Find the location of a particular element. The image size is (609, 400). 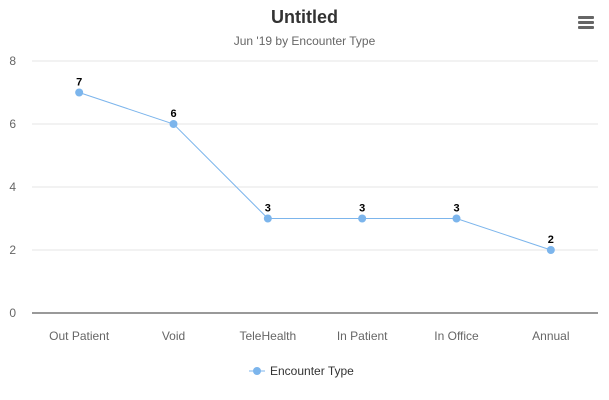

data-label: 2 is located at coordinates (551, 240).